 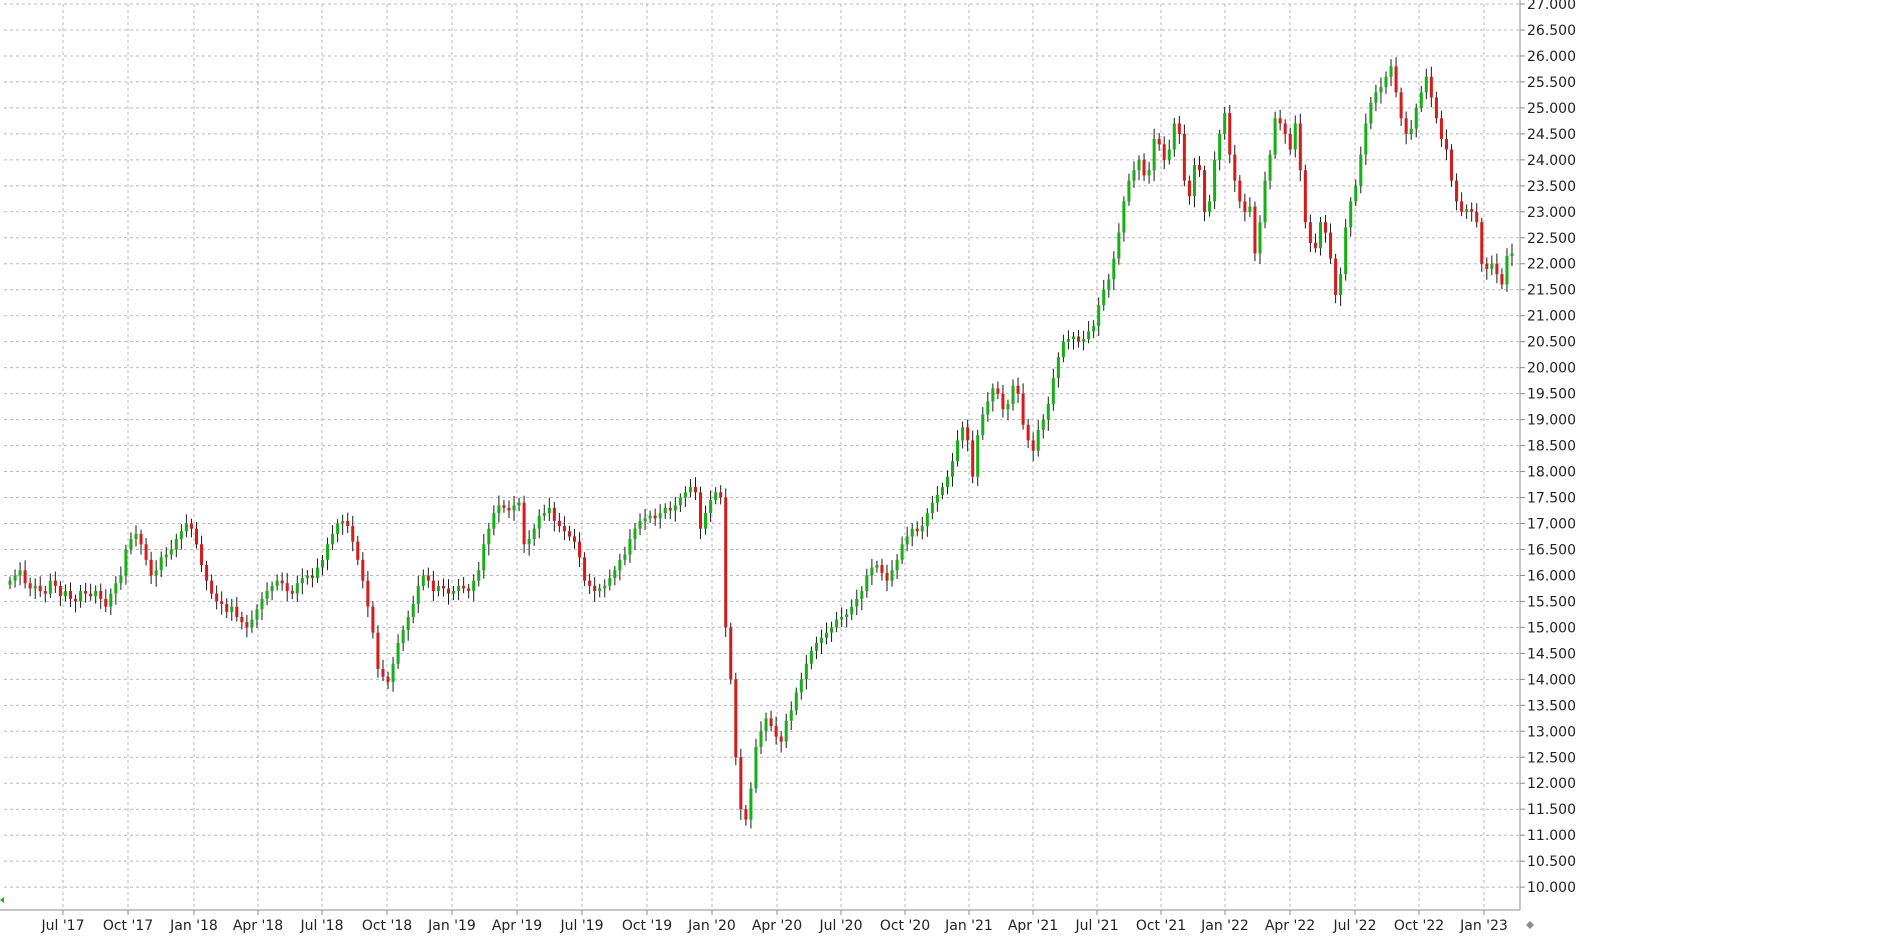 I want to click on y-tick-label: 25.000, so click(x=1551, y=109).